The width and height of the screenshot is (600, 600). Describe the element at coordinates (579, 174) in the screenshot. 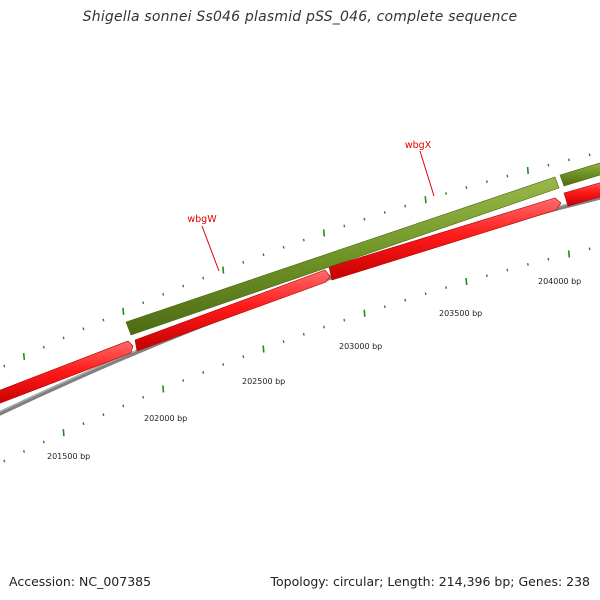

I see `forward-feature-next` at that location.